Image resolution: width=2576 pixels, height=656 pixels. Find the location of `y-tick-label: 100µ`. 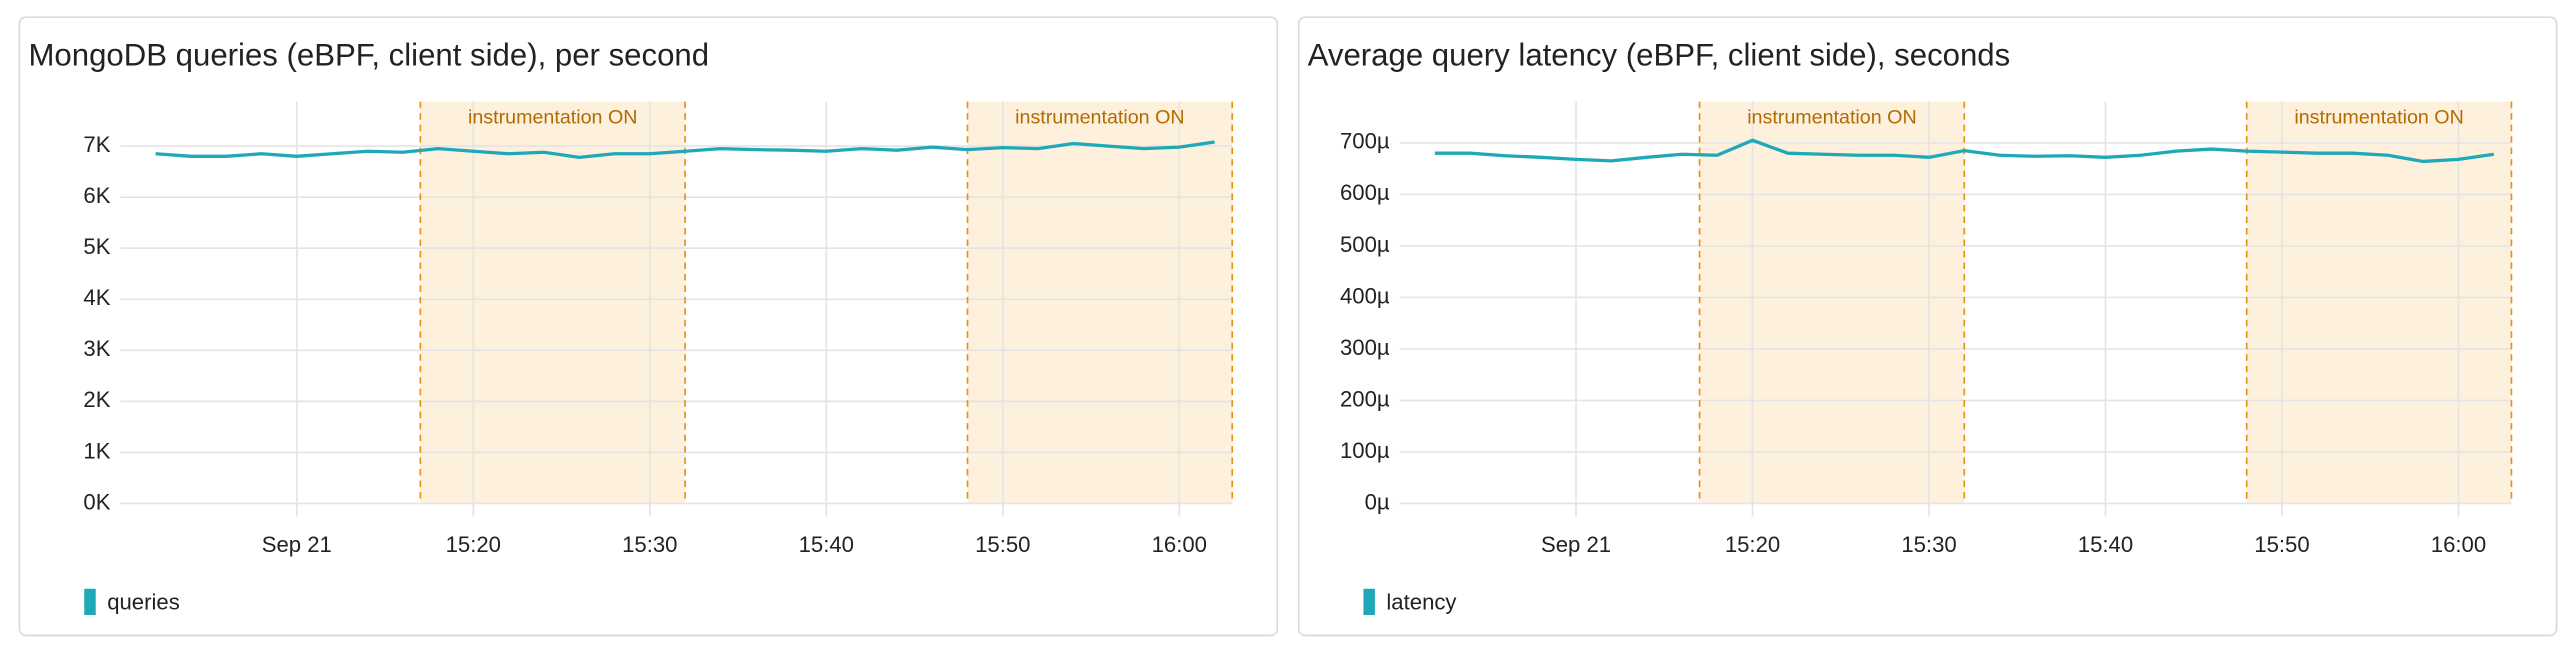

y-tick-label: 100µ is located at coordinates (1365, 450).